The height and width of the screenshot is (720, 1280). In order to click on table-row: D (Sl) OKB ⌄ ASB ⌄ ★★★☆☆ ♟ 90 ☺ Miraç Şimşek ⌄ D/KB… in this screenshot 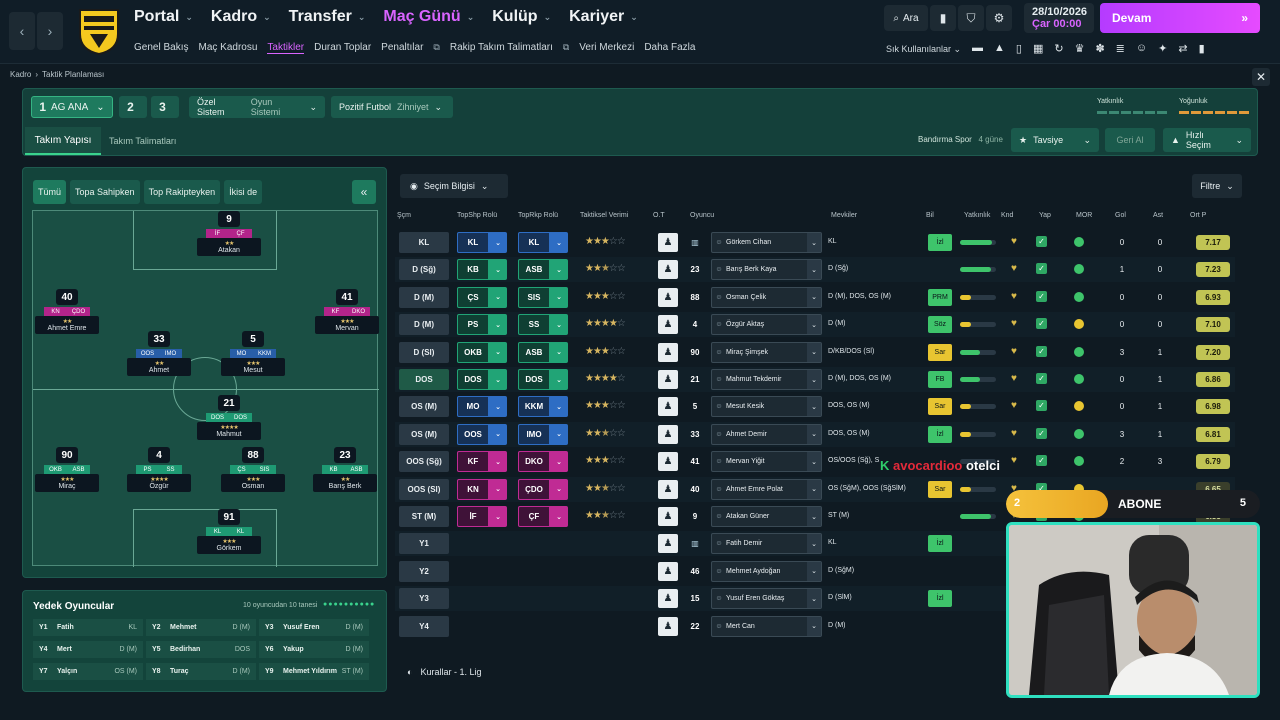, I will do `click(815, 352)`.